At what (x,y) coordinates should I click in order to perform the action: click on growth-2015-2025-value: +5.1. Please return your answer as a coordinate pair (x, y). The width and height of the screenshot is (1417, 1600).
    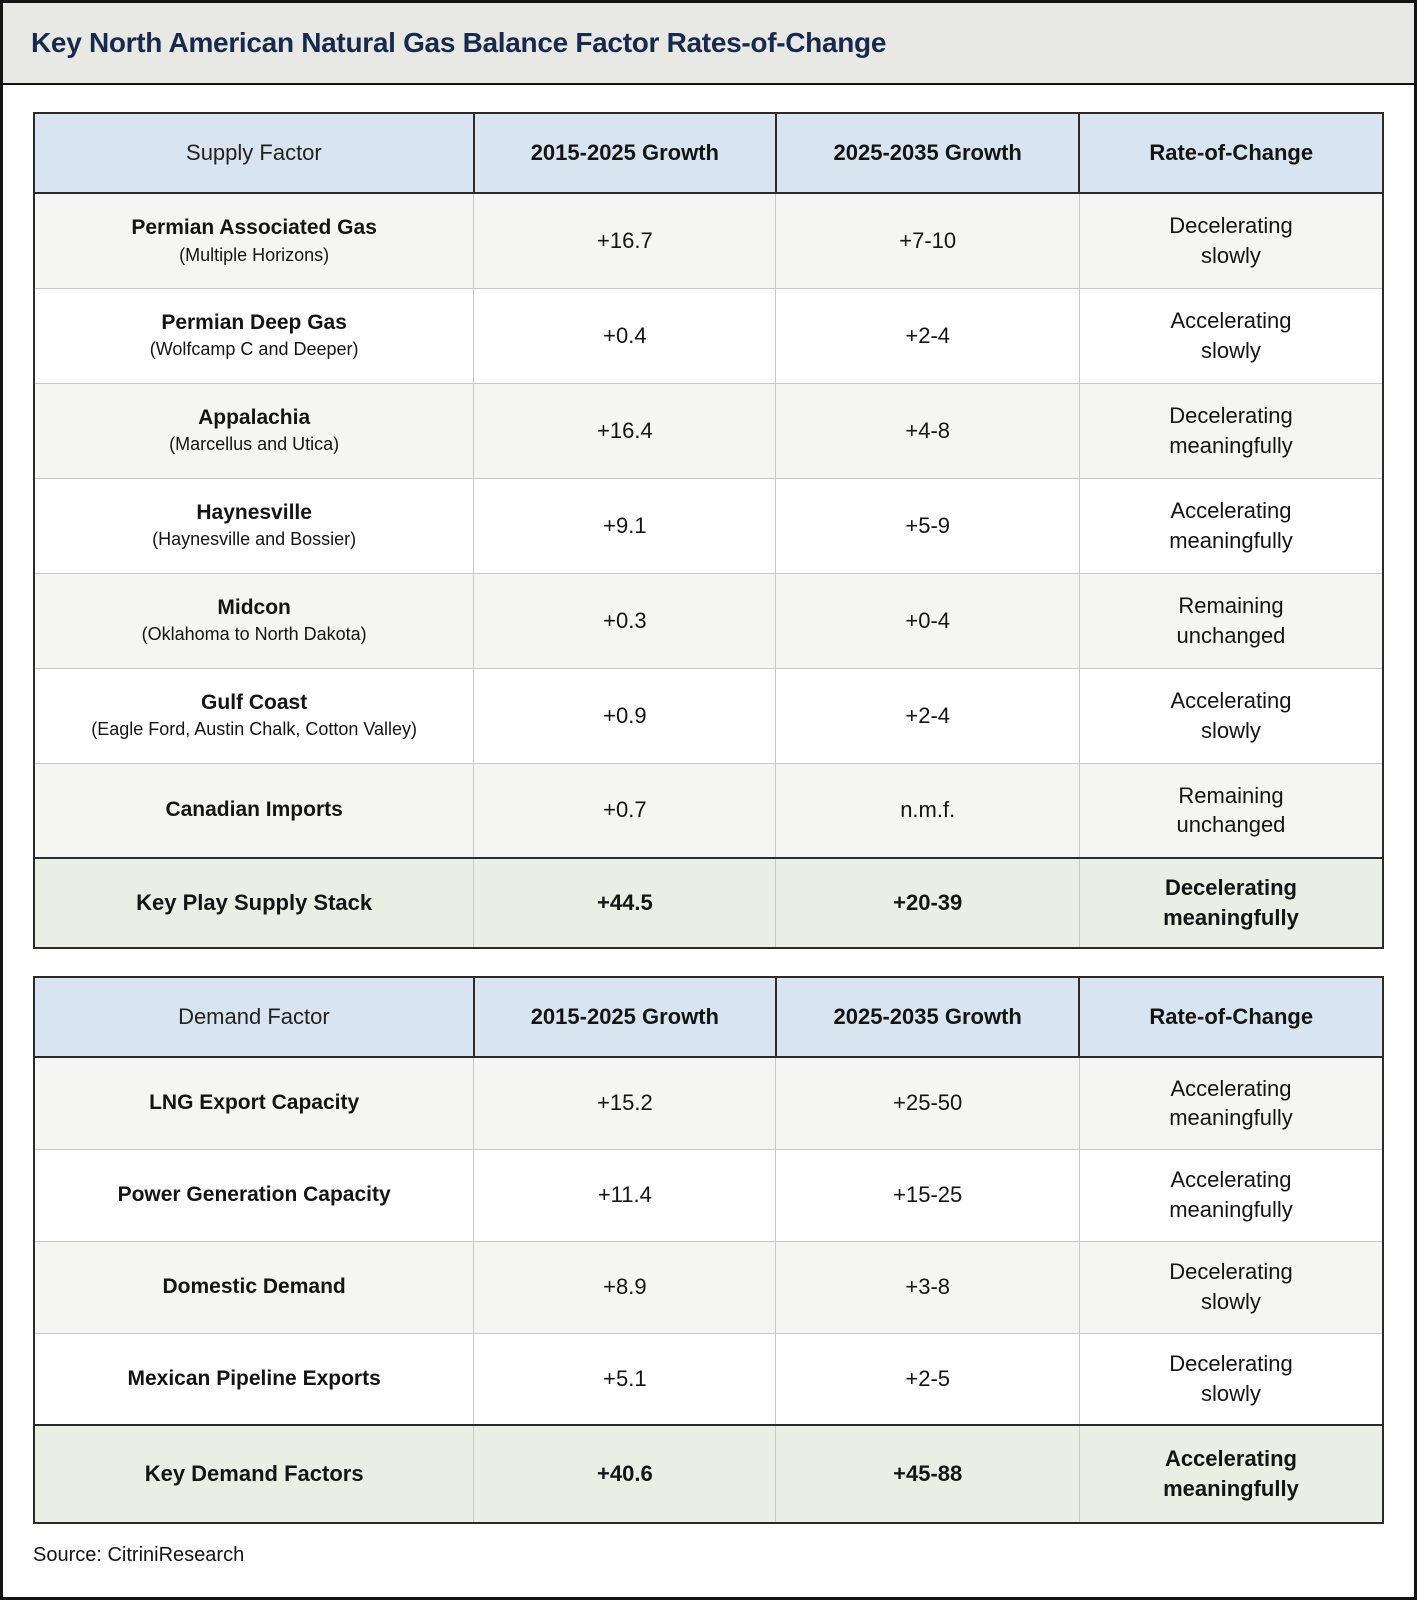
    Looking at the image, I should click on (625, 1379).